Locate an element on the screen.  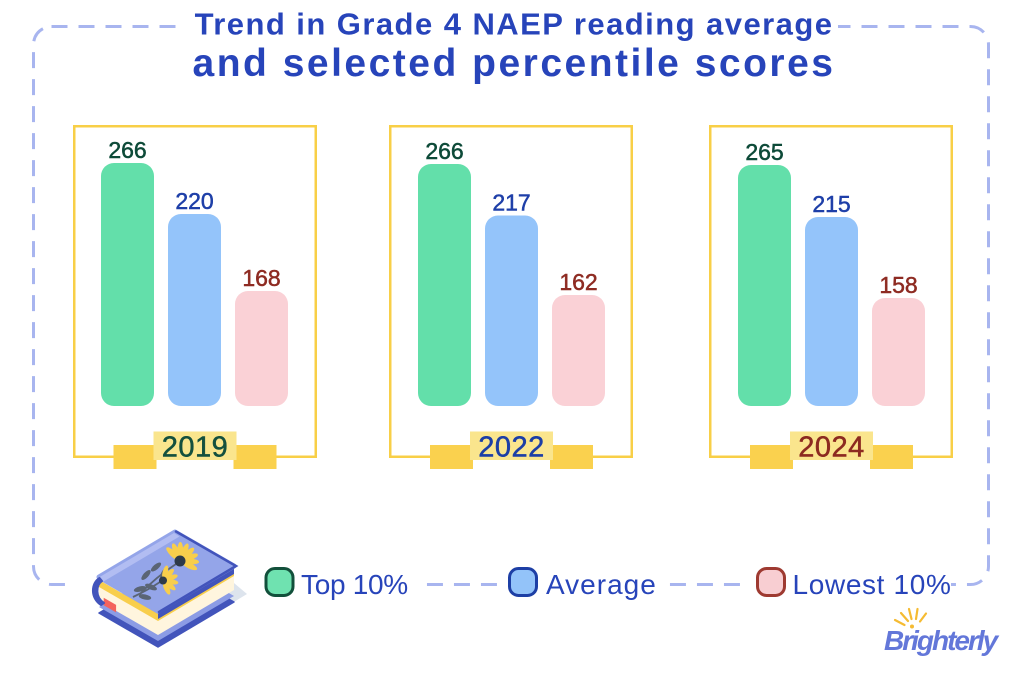
svg-text: 2024 is located at coordinates (831, 448).